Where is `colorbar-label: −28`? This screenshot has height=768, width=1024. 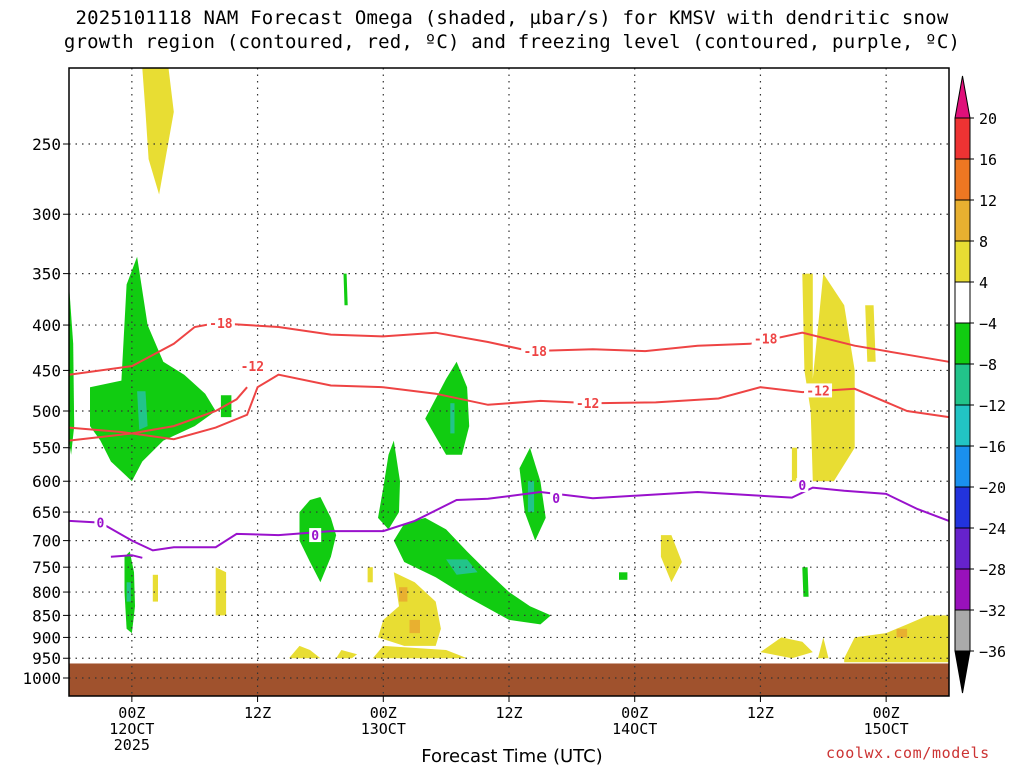
colorbar-label: −28 is located at coordinates (992, 570).